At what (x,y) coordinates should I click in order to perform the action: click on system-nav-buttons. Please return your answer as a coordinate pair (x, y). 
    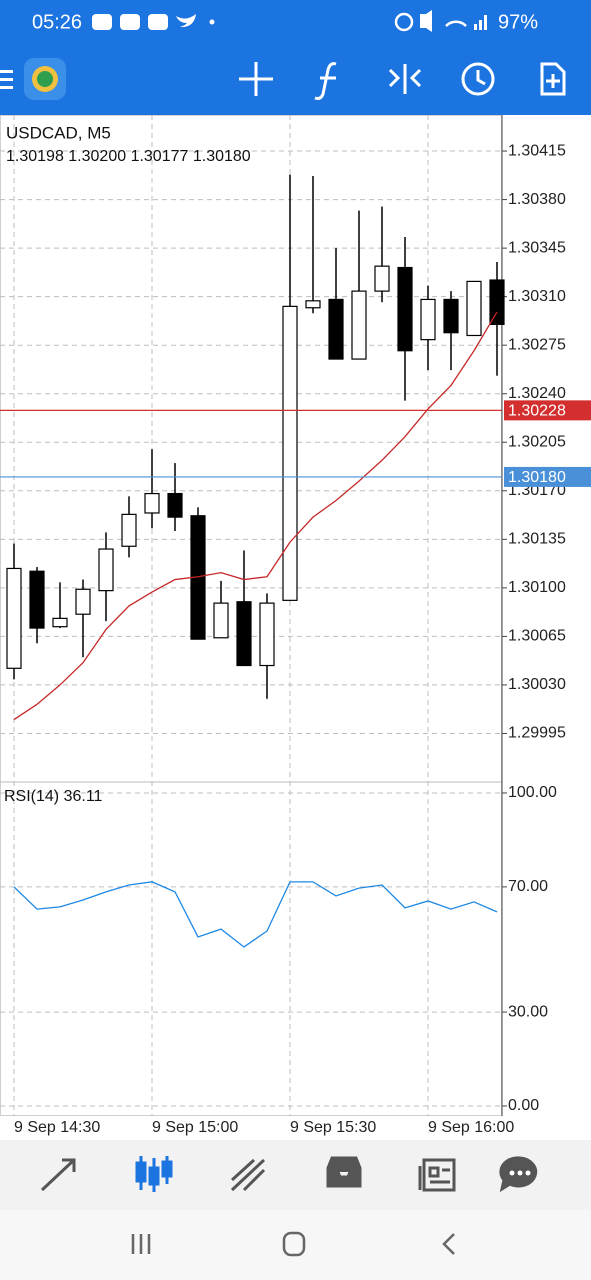
    Looking at the image, I should click on (293, 1244).